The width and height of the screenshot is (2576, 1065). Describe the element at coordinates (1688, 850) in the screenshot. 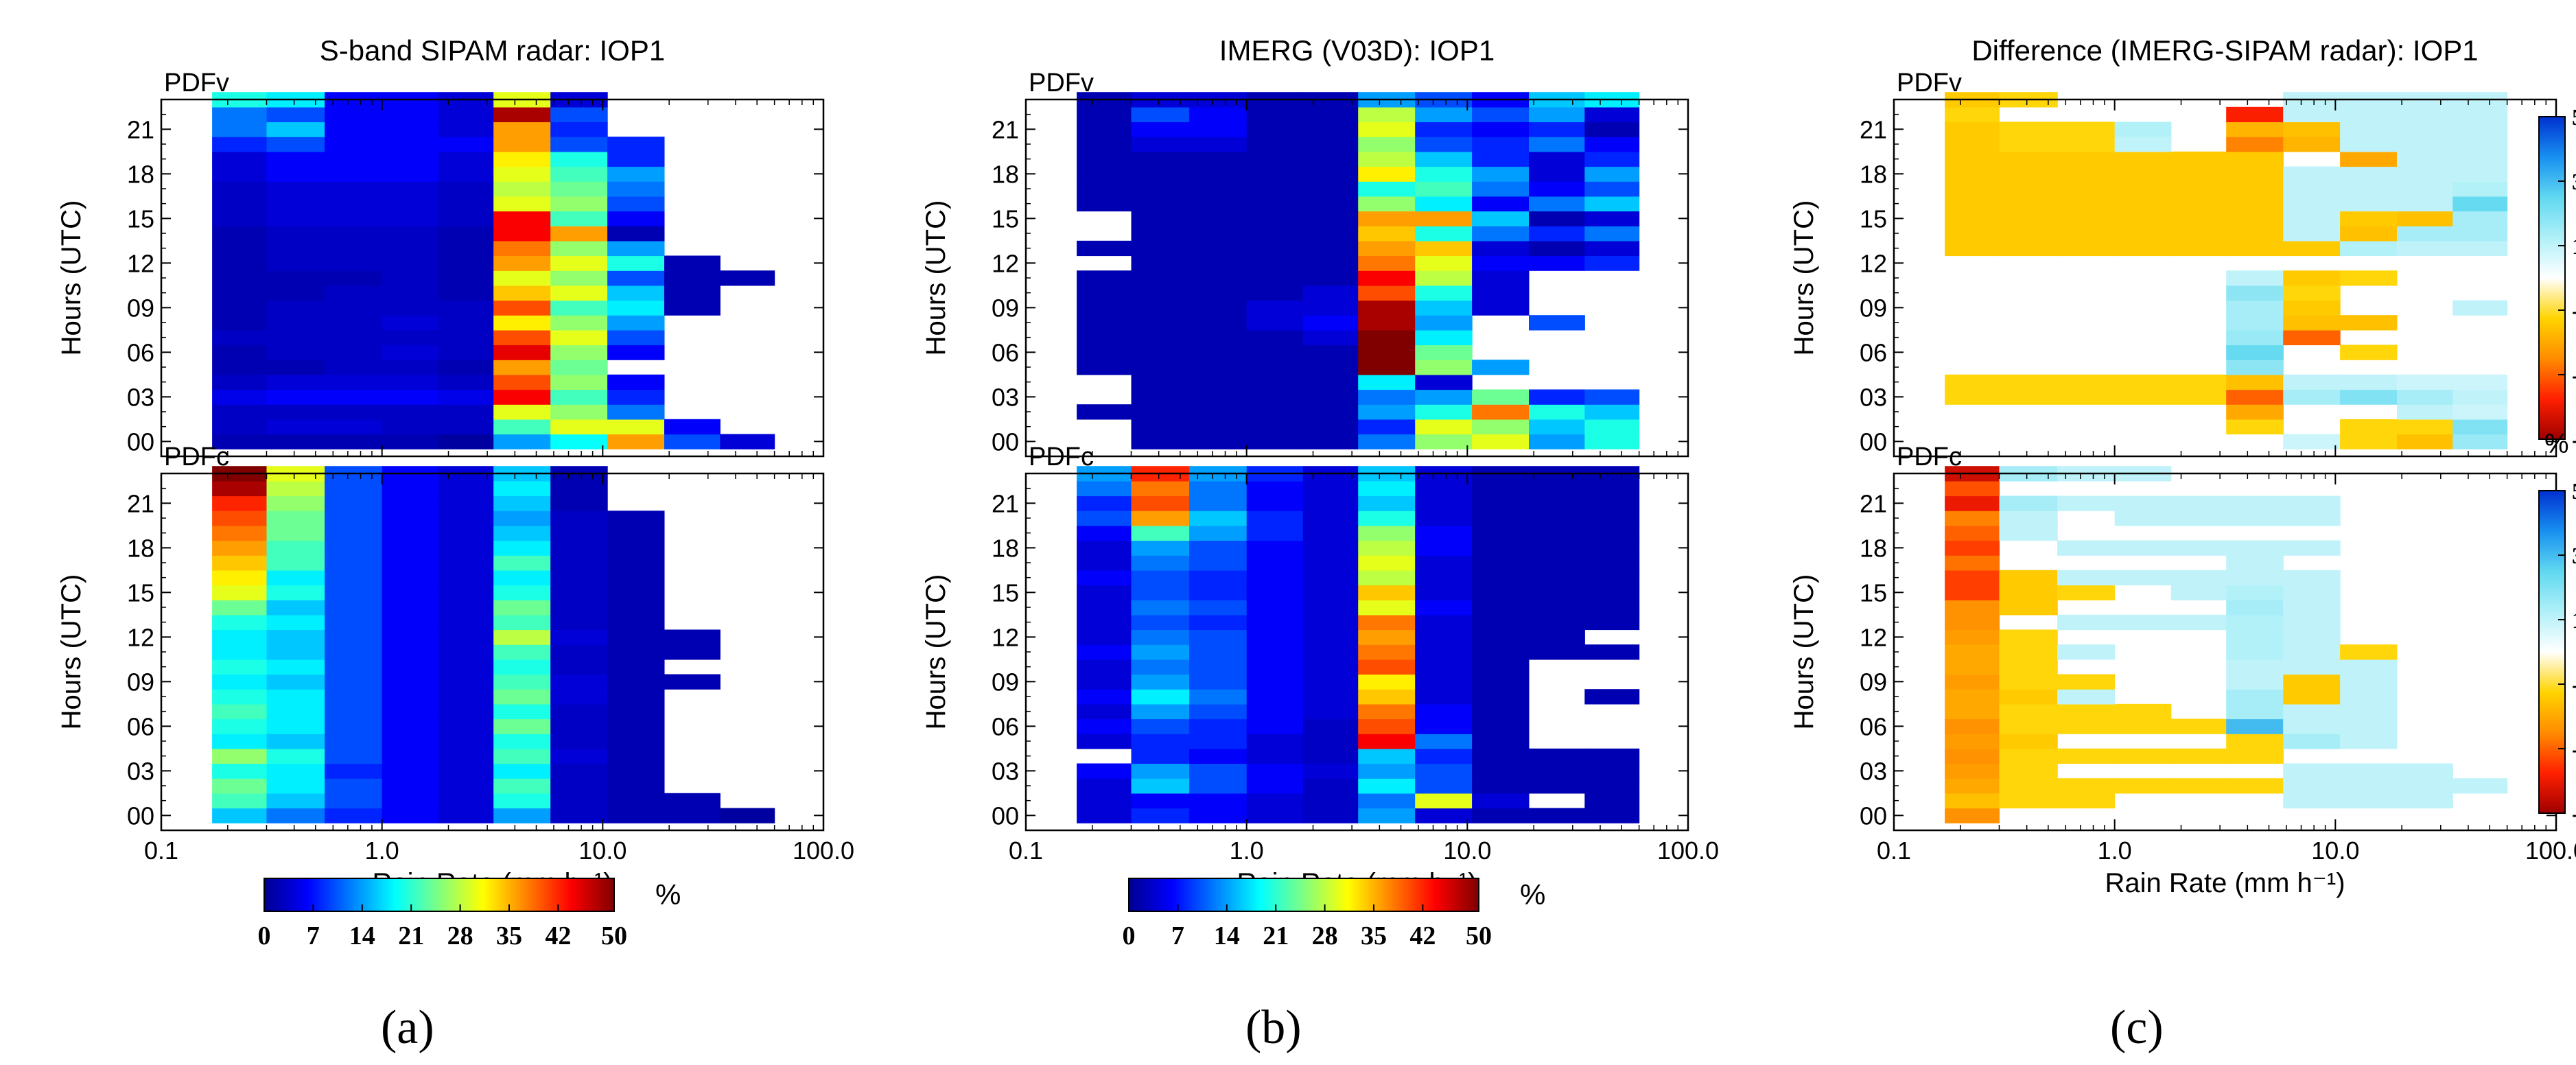

I see `x-tick-label: 100.0` at that location.